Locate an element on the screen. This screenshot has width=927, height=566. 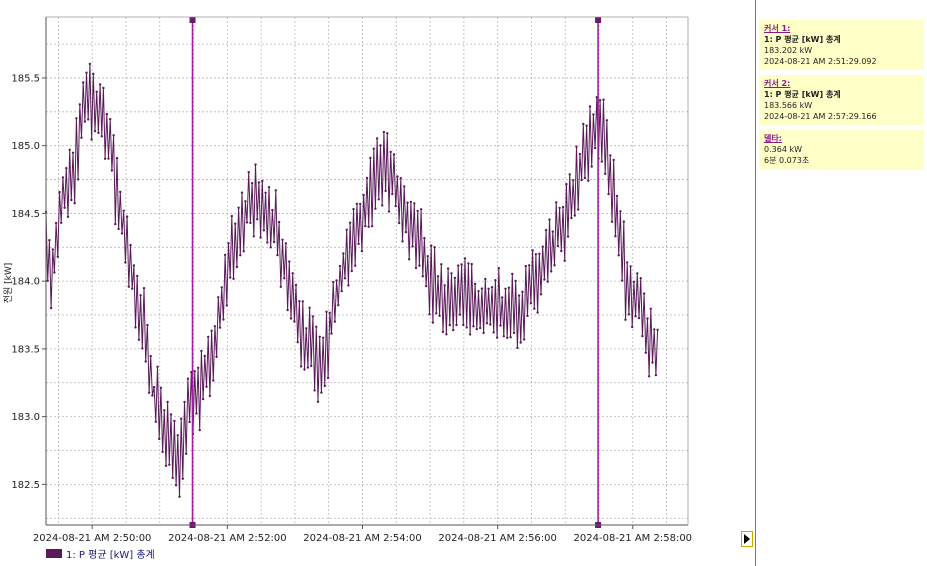
panel-divider is located at coordinates (755, 283).